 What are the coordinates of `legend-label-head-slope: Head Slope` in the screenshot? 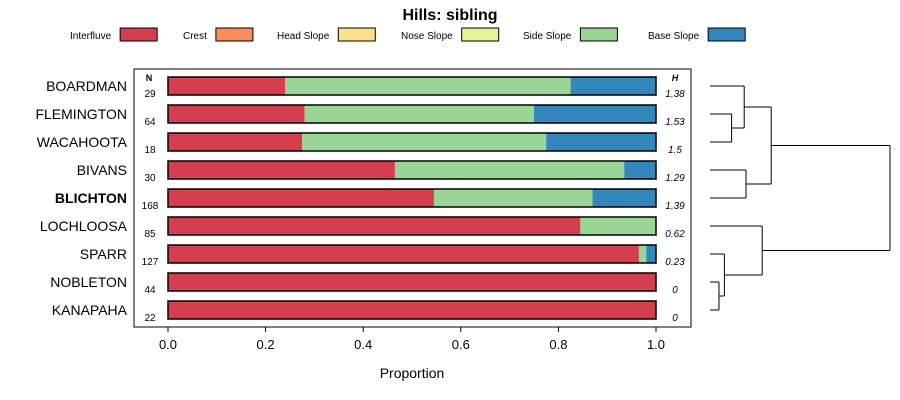 It's located at (303, 36).